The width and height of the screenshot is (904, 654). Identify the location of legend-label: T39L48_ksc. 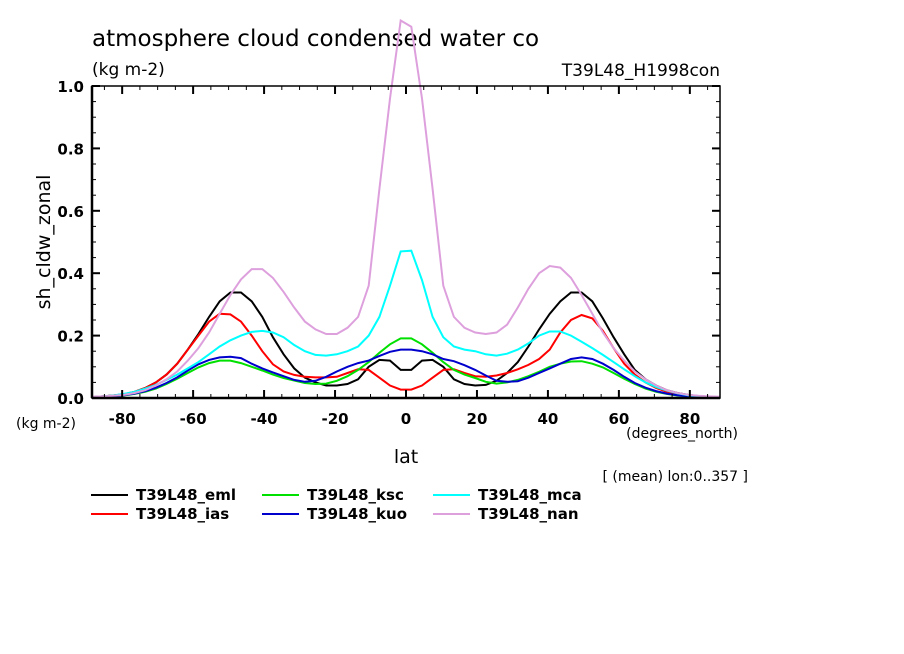
(355, 495).